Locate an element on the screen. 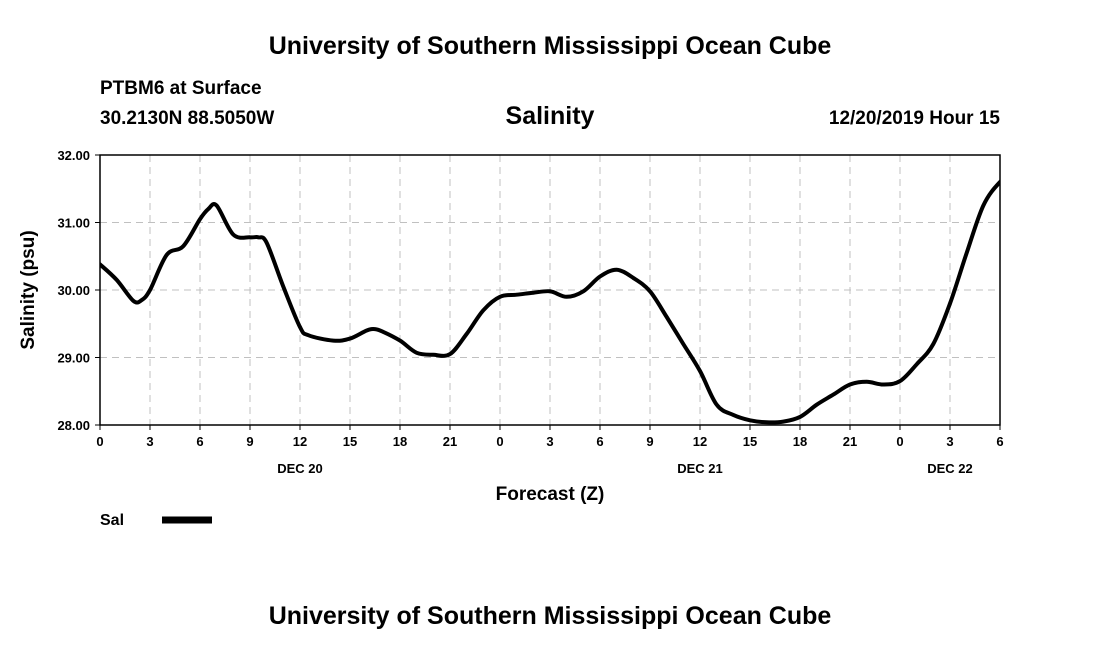 This screenshot has height=650, width=1100. date-label: DEC 21 is located at coordinates (700, 468).